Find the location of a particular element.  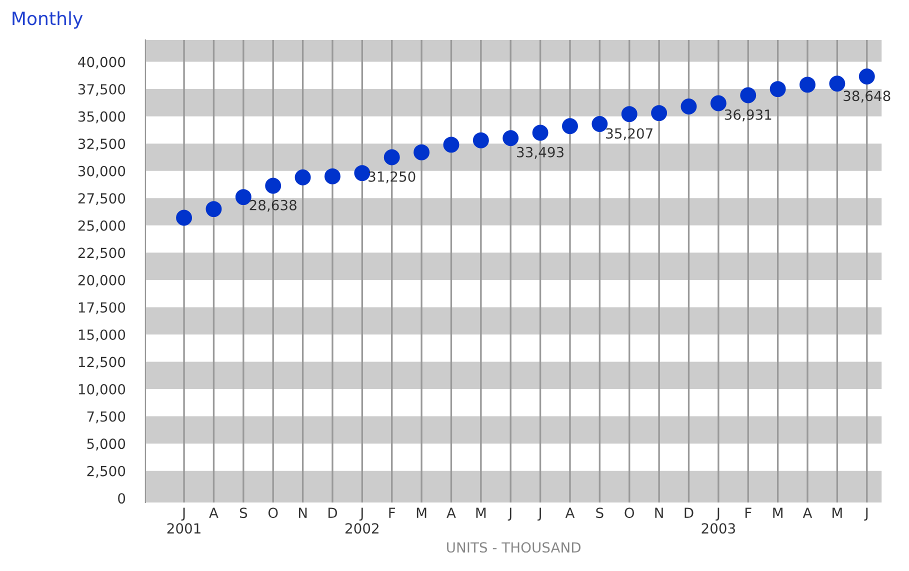

y-tick-label: 15,000 is located at coordinates (102, 335).